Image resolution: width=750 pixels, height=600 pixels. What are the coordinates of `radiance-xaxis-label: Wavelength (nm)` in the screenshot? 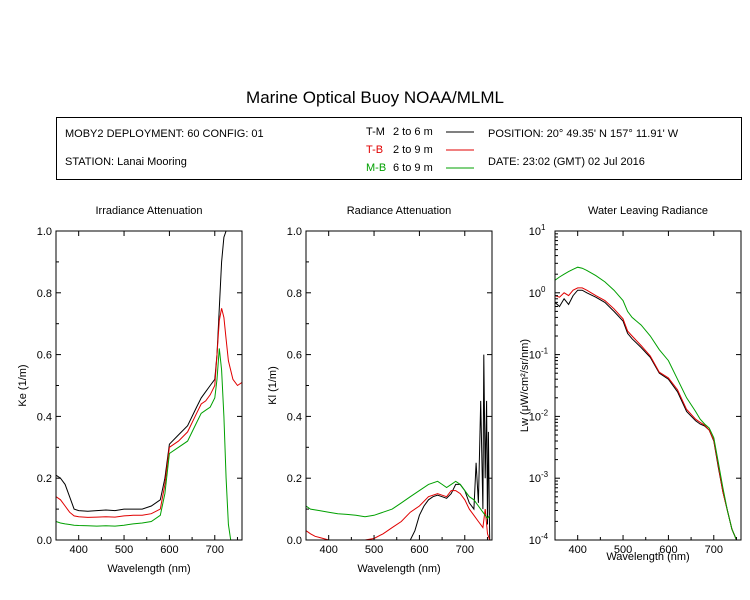 It's located at (398, 569).